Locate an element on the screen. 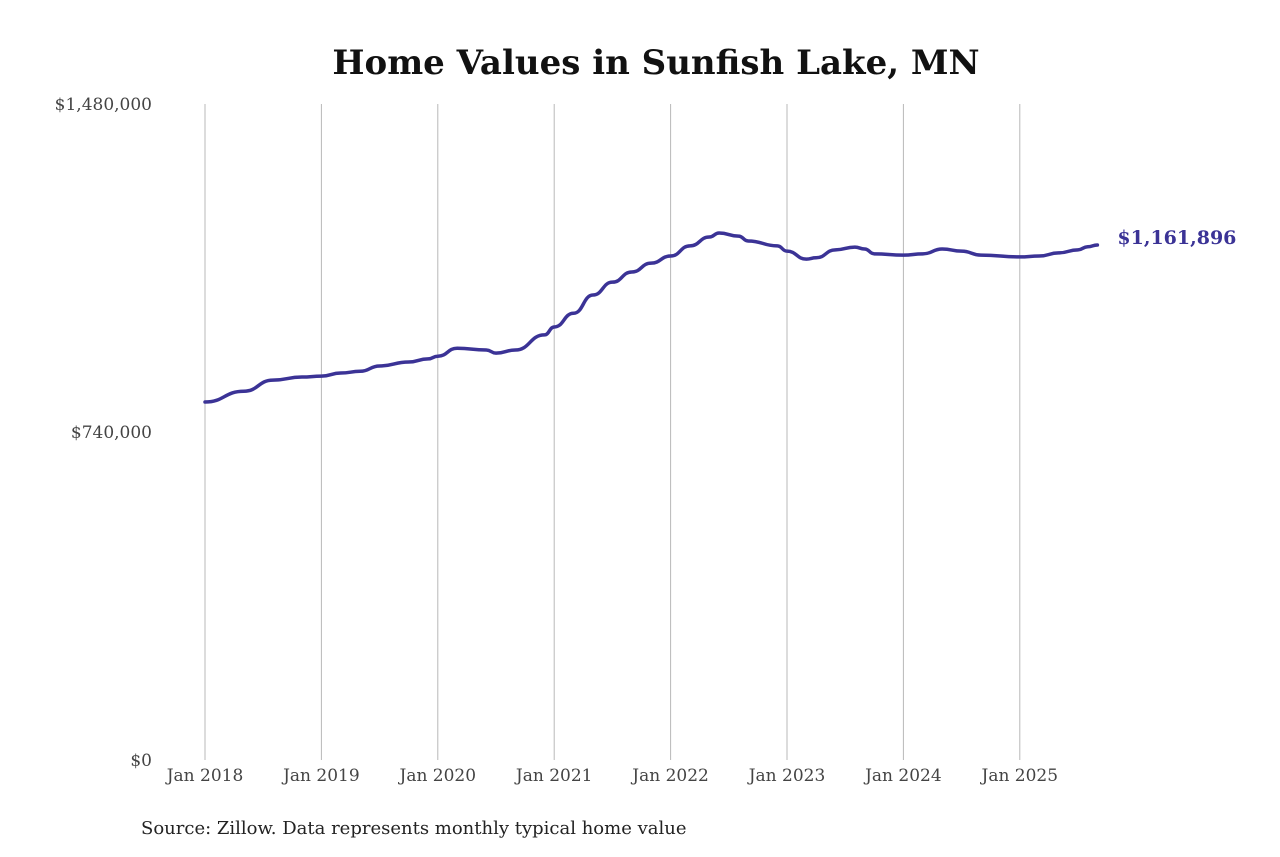  x-tick-label: Jan 2021 is located at coordinates (553, 776).